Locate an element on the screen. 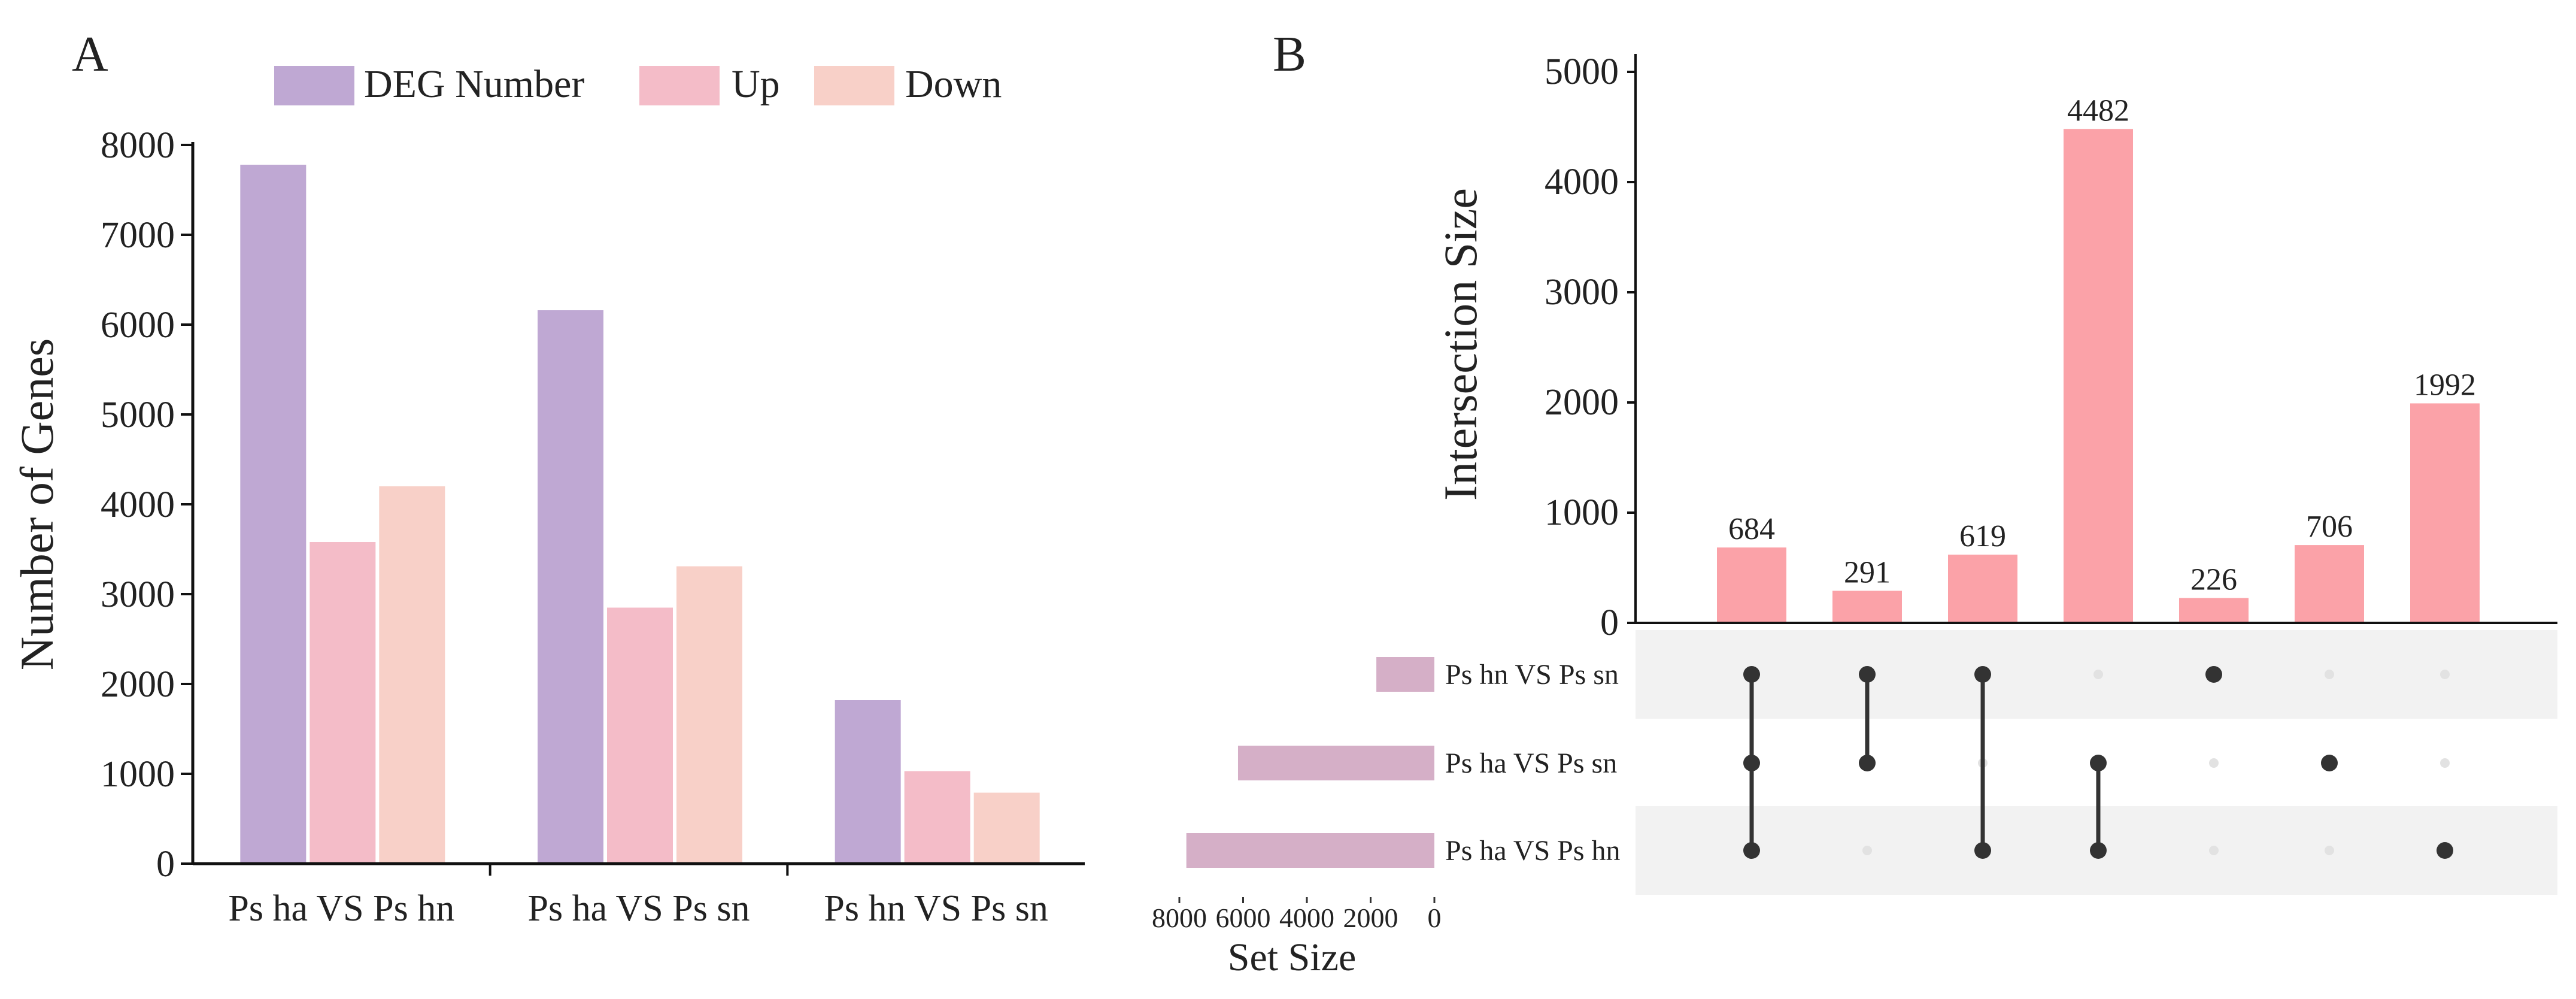 The image size is (2576, 999). panel-a-letter: A is located at coordinates (90, 54).